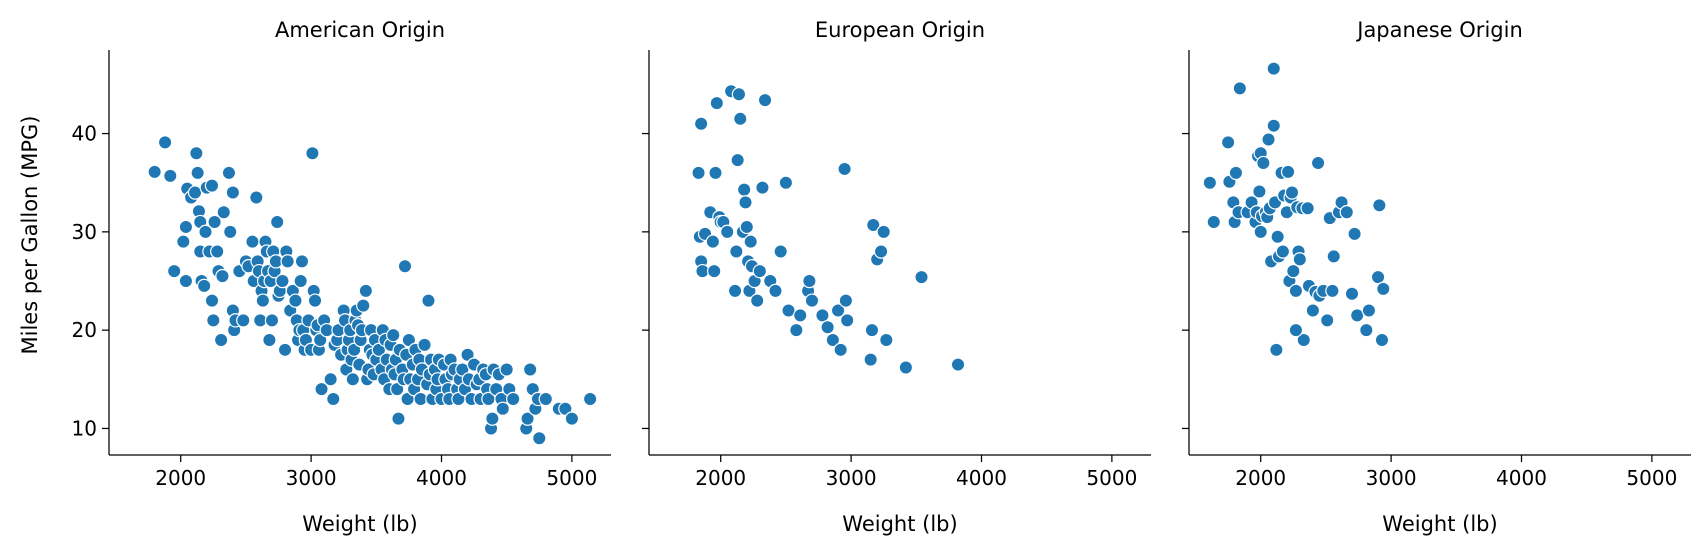 This screenshot has width=1708, height=556. Describe the element at coordinates (1651, 478) in the screenshot. I see `x-tick-label: 5000` at that location.